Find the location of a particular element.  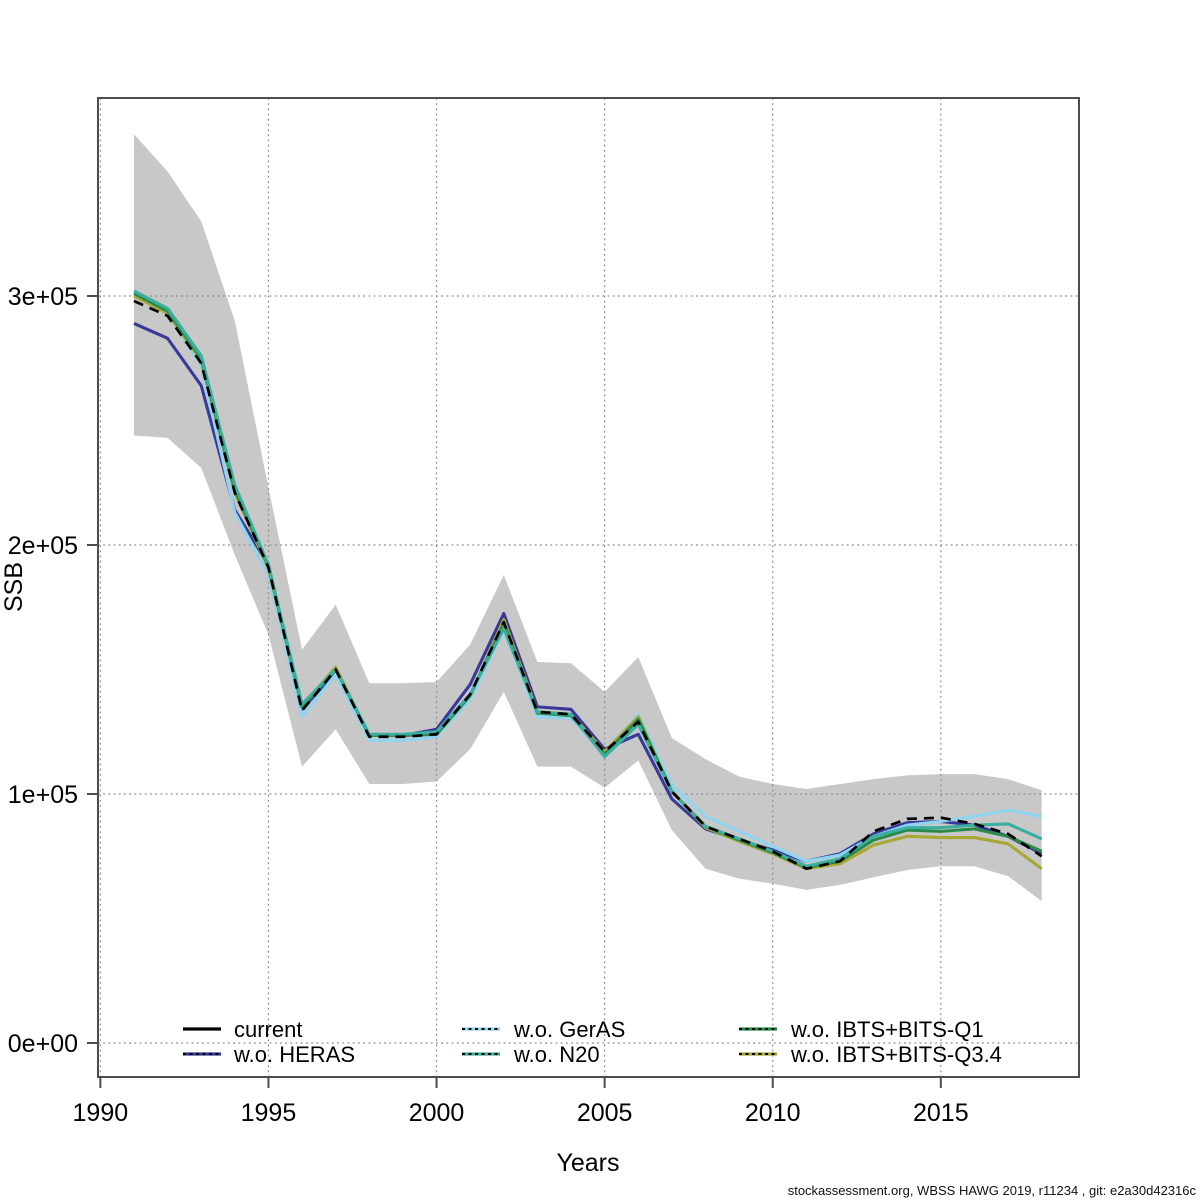

x-tick-label-2015: 2015 is located at coordinates (941, 1113).